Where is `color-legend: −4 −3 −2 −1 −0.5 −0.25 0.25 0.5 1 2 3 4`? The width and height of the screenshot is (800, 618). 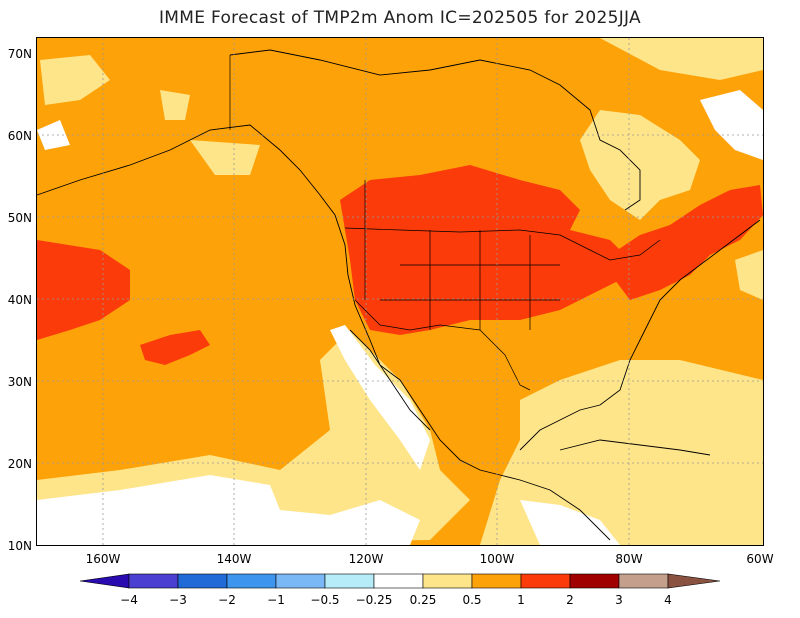
color-legend: −4 −3 −2 −1 −0.5 −0.25 0.25 0.5 1 2 3 4 is located at coordinates (400, 590).